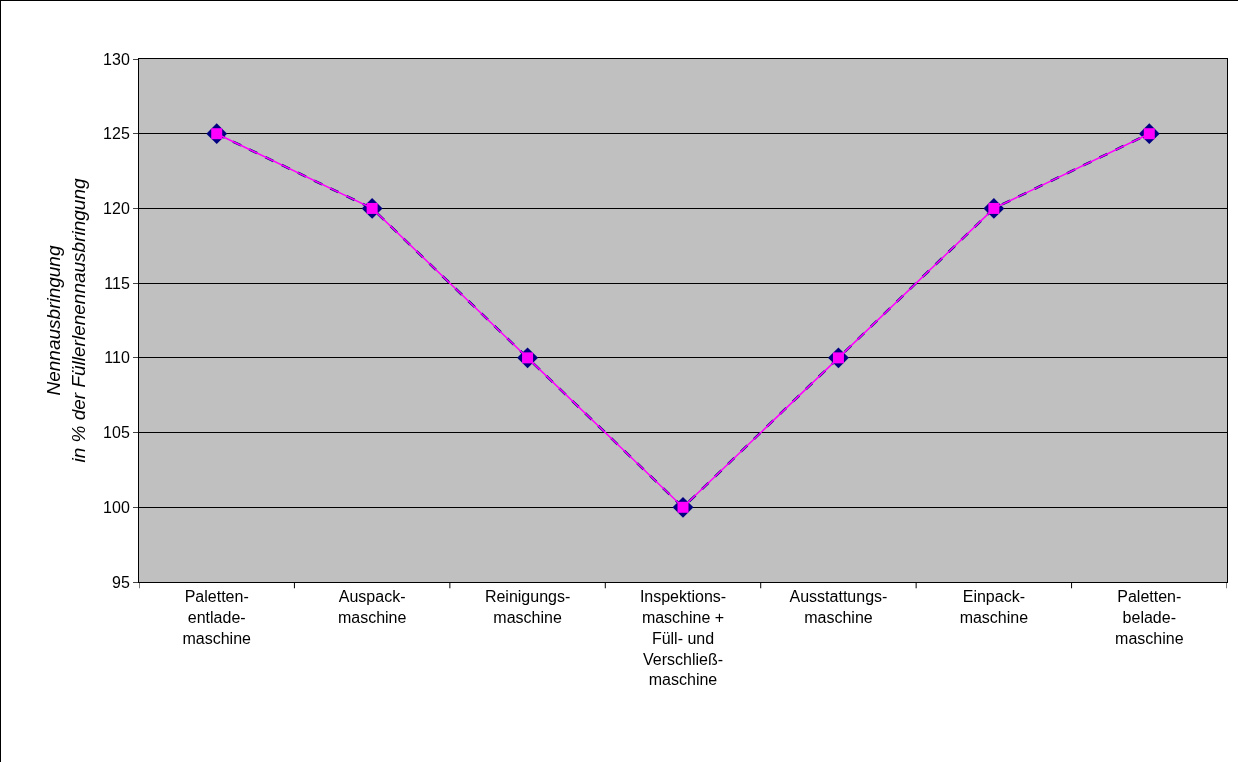  I want to click on x-tick-label: Auspack- maschine, so click(372, 607).